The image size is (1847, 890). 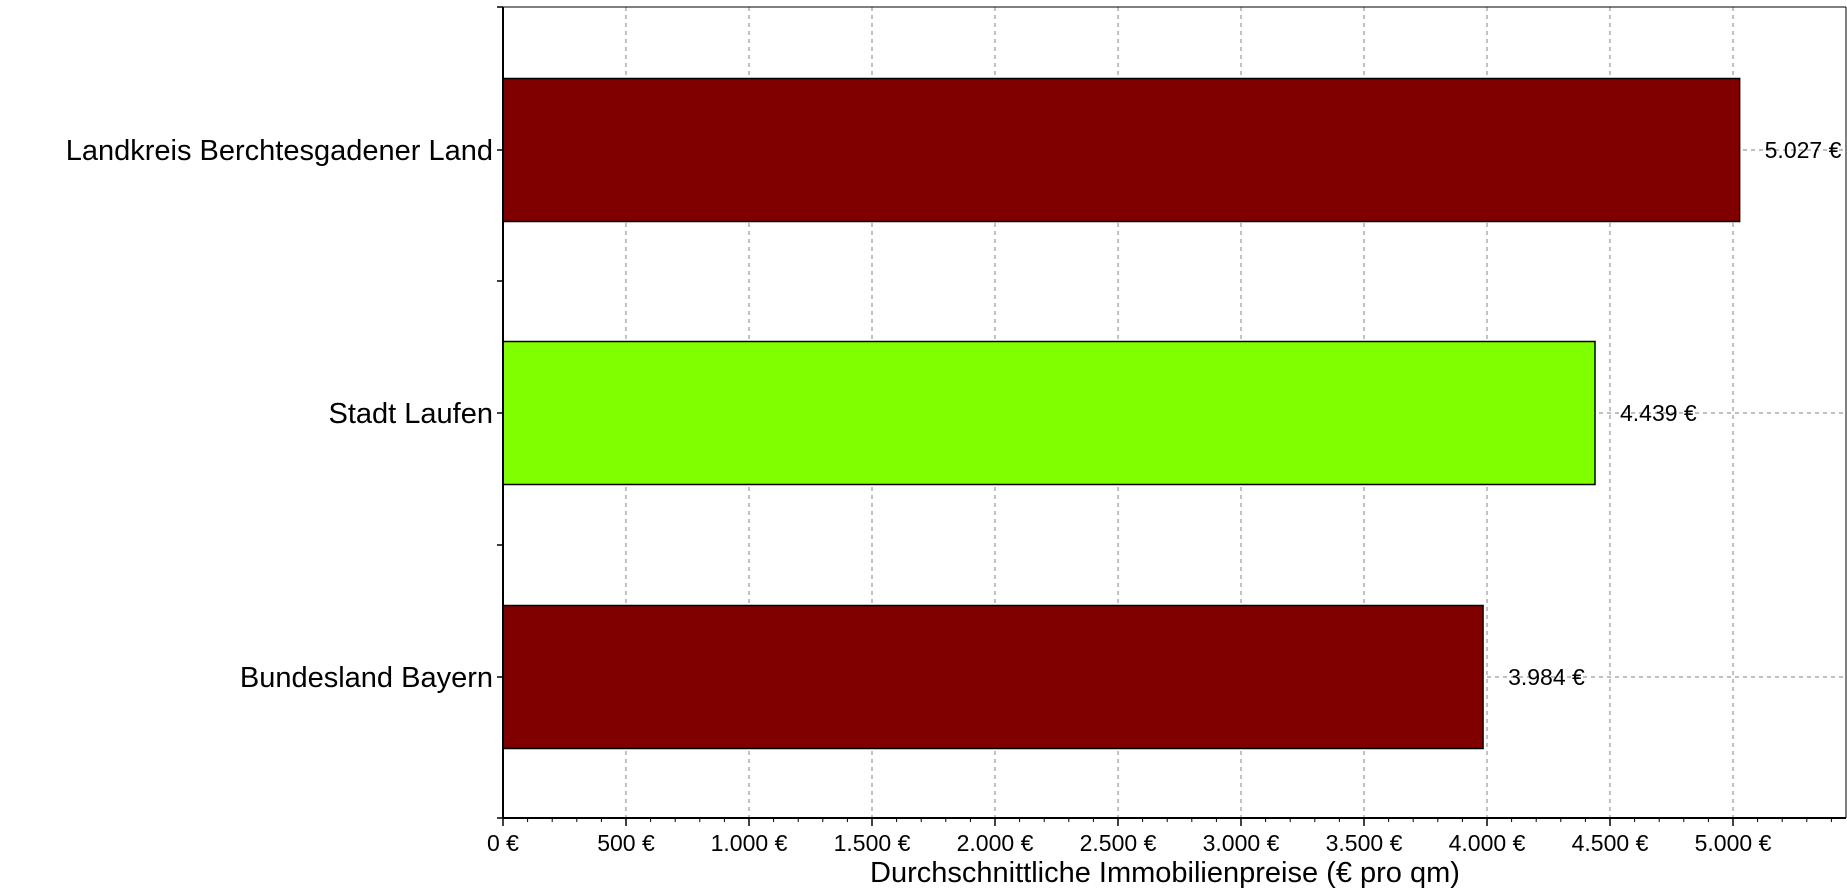 What do you see at coordinates (1733, 843) in the screenshot?
I see `x-tick-label-10: 5.000 €` at bounding box center [1733, 843].